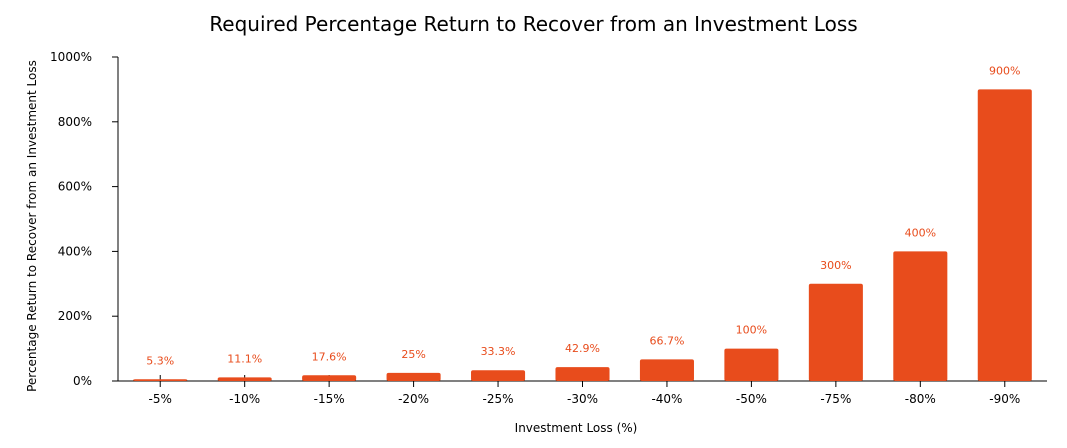 Image resolution: width=1067 pixels, height=448 pixels. Describe the element at coordinates (329, 399) in the screenshot. I see `x-tick-label: -15%` at that location.